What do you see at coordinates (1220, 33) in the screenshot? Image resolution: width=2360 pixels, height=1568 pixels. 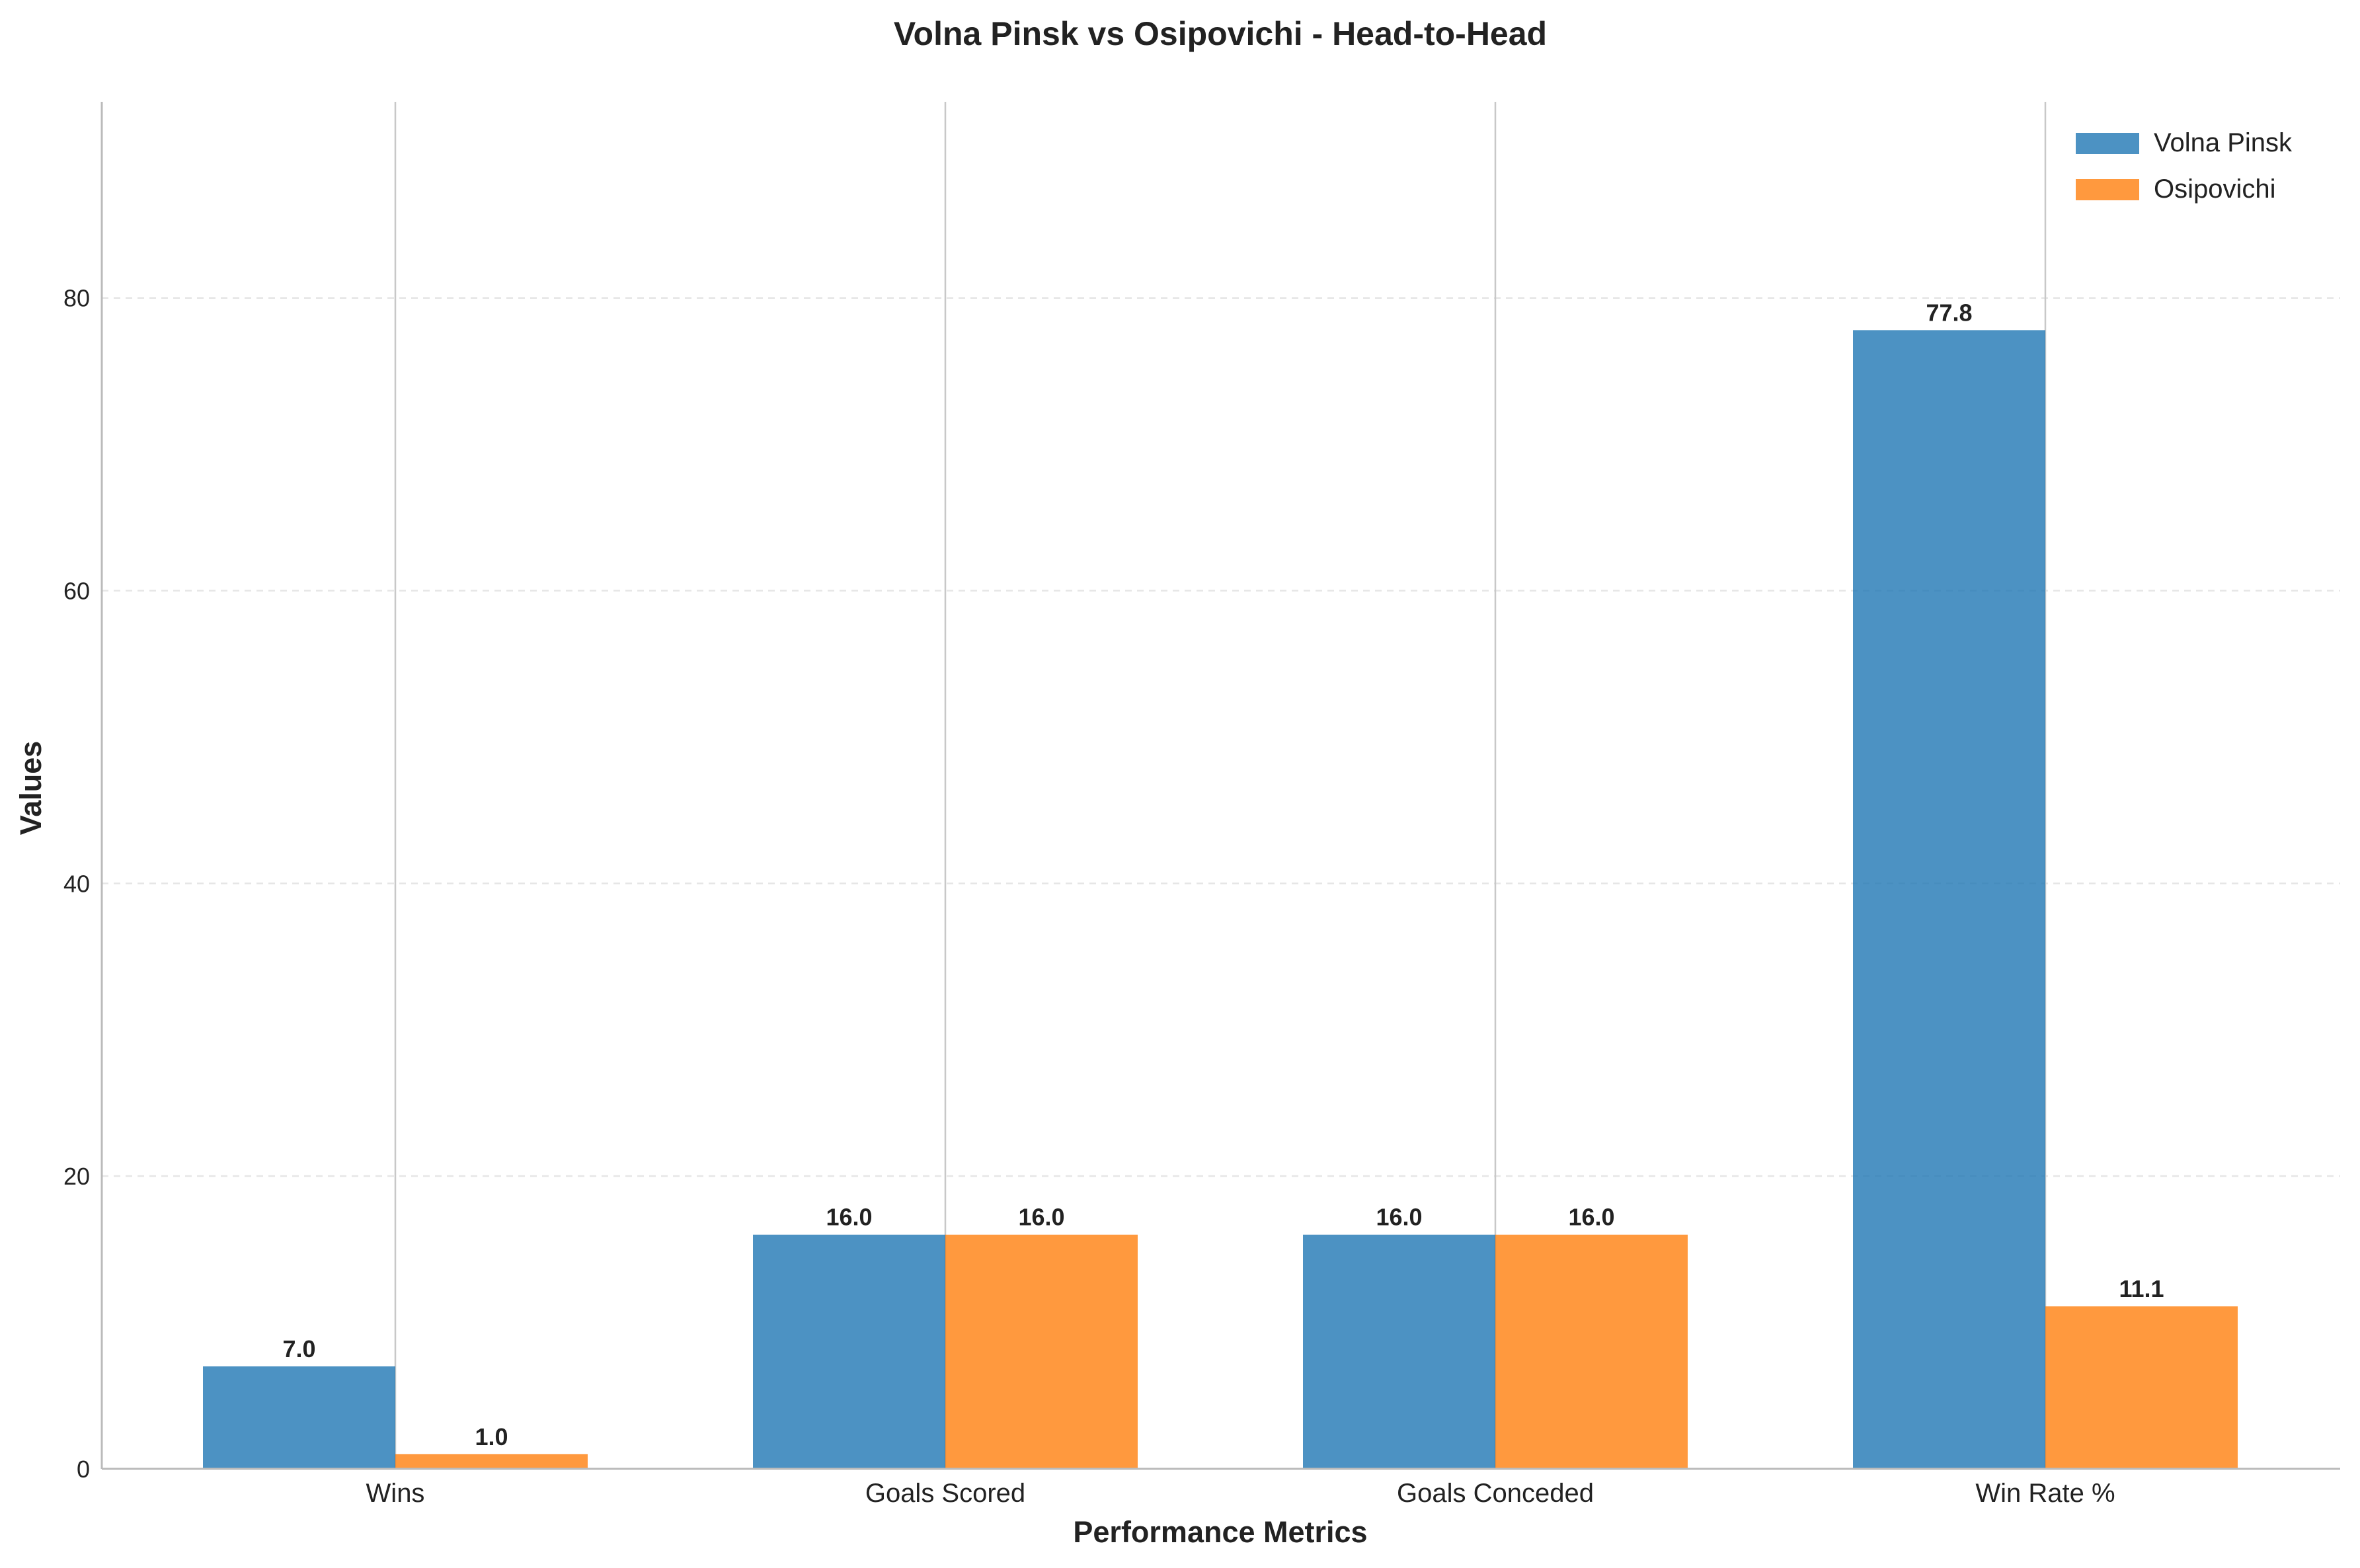 I see `chart-title: Volna Pinsk vs Osipovichi - Head-to-Head` at bounding box center [1220, 33].